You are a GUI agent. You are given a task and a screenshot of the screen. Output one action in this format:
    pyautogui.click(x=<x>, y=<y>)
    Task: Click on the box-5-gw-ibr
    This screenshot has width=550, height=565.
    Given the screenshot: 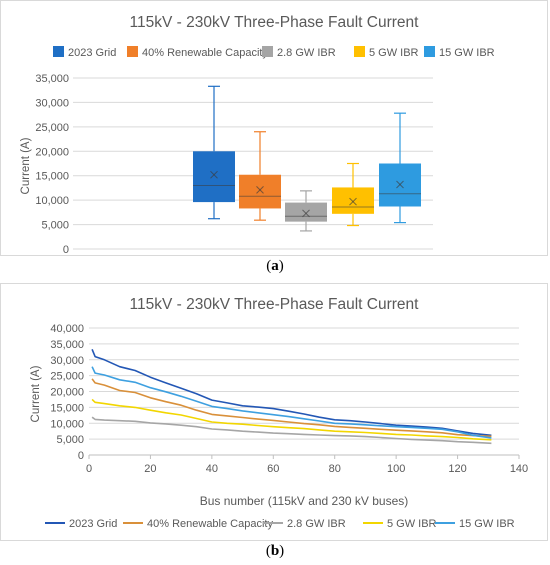 What is the action you would take?
    pyautogui.click(x=353, y=194)
    